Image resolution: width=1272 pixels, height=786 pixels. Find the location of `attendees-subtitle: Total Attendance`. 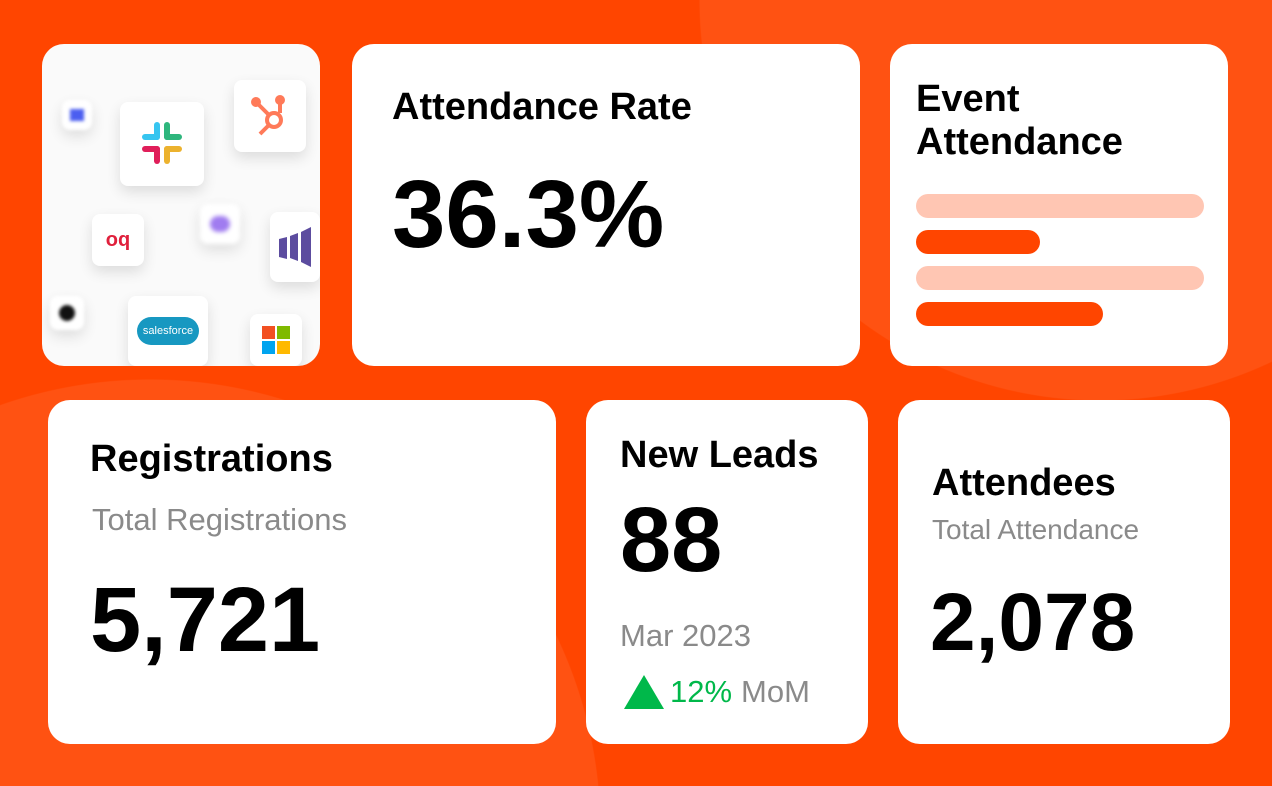

attendees-subtitle: Total Attendance is located at coordinates (1036, 529).